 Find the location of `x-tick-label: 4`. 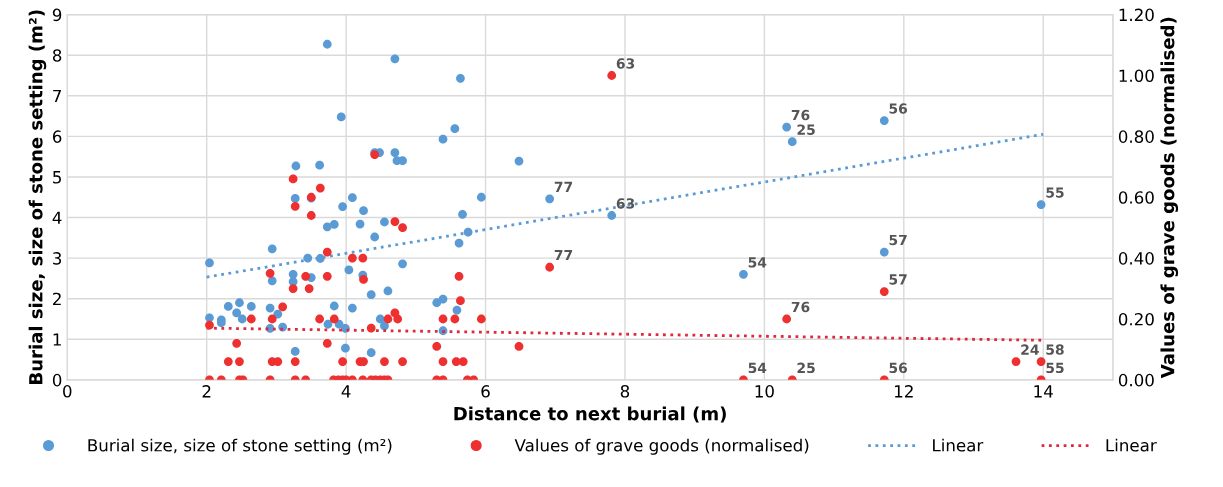

x-tick-label: 4 is located at coordinates (346, 391).